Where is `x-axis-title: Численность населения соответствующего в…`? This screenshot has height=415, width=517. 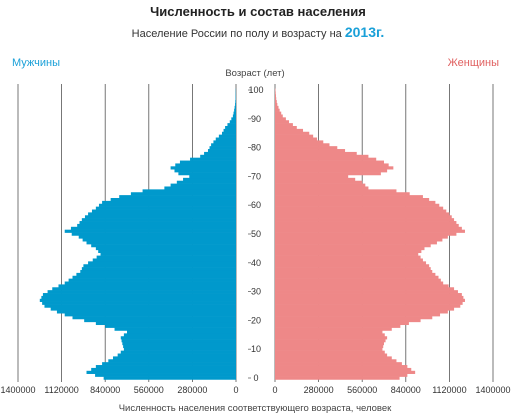 x-axis-title: Численность населения соответствующего в… is located at coordinates (255, 408).